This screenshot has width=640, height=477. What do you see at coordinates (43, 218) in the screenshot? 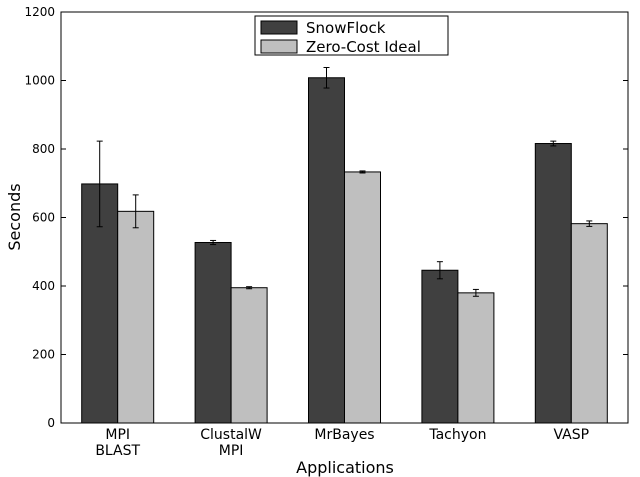
I see `y-tick-label: 600` at bounding box center [43, 218].